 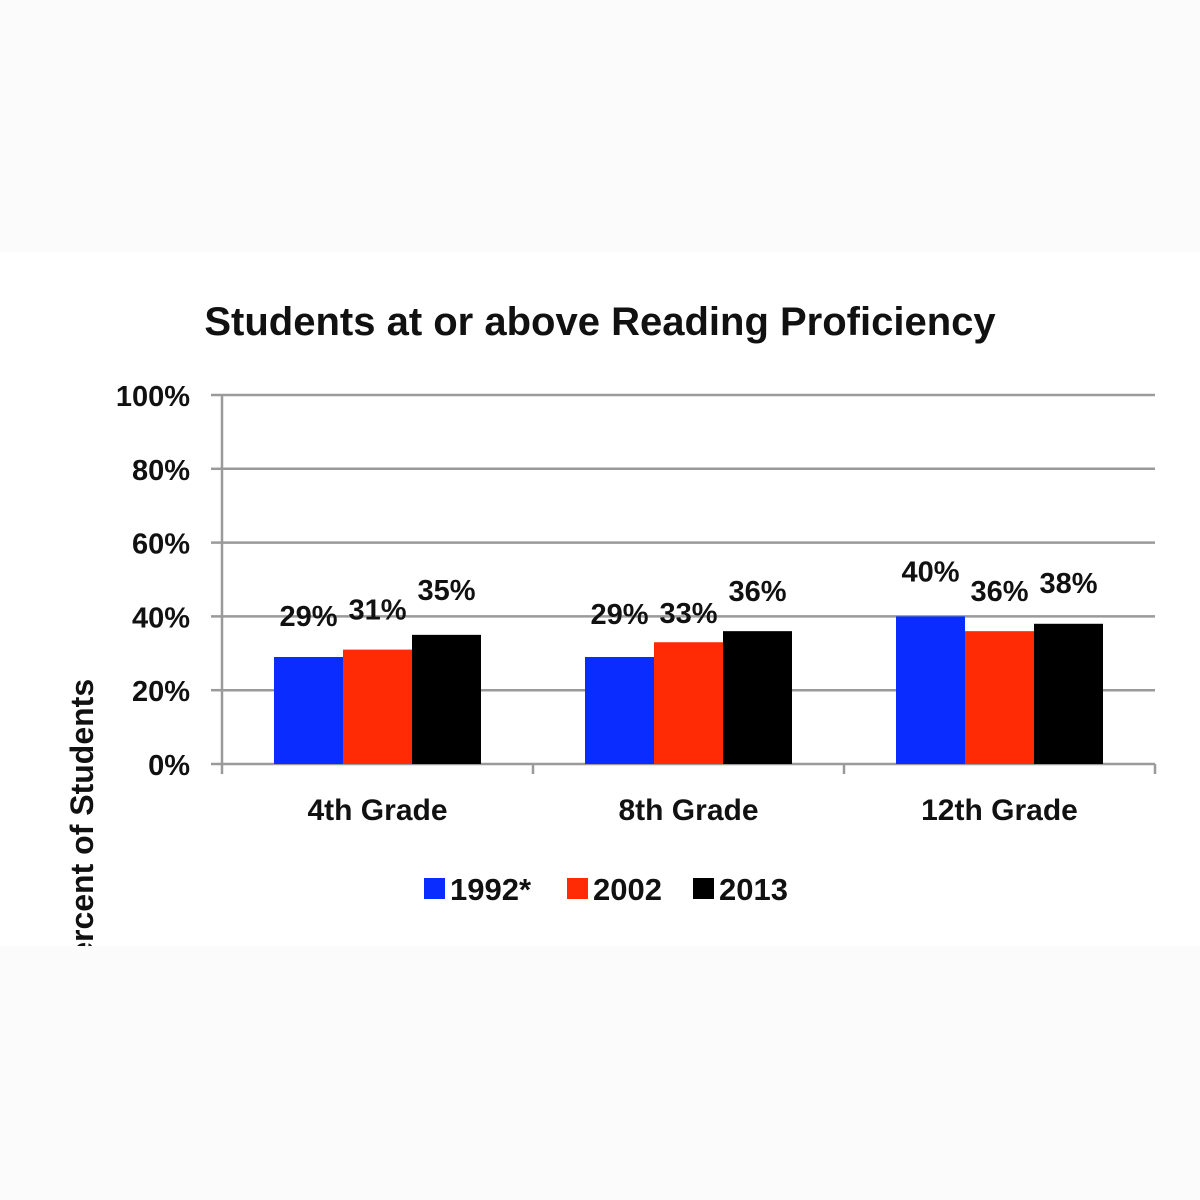 I want to click on legend-label: 2013, so click(x=753, y=889).